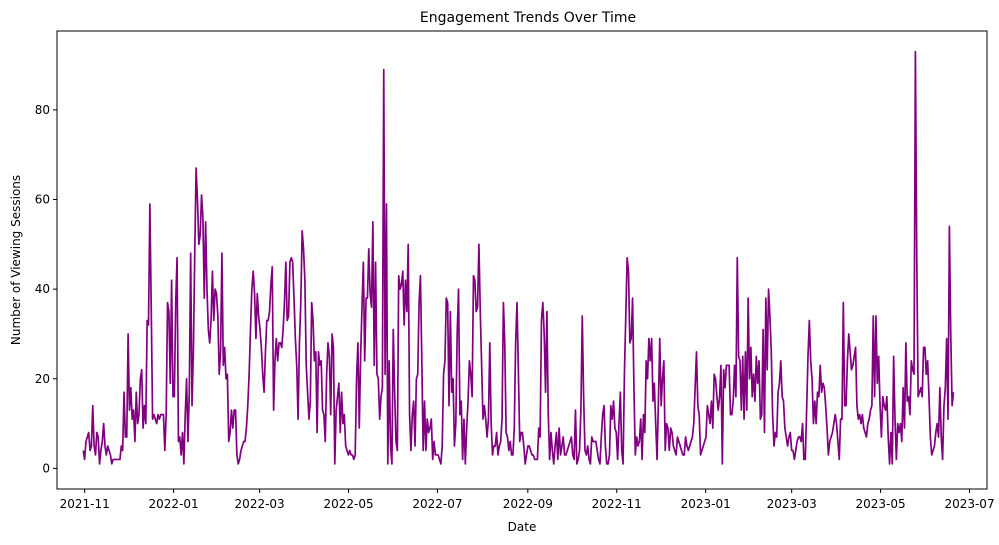  I want to click on y-tick-label: 60, so click(42, 200).